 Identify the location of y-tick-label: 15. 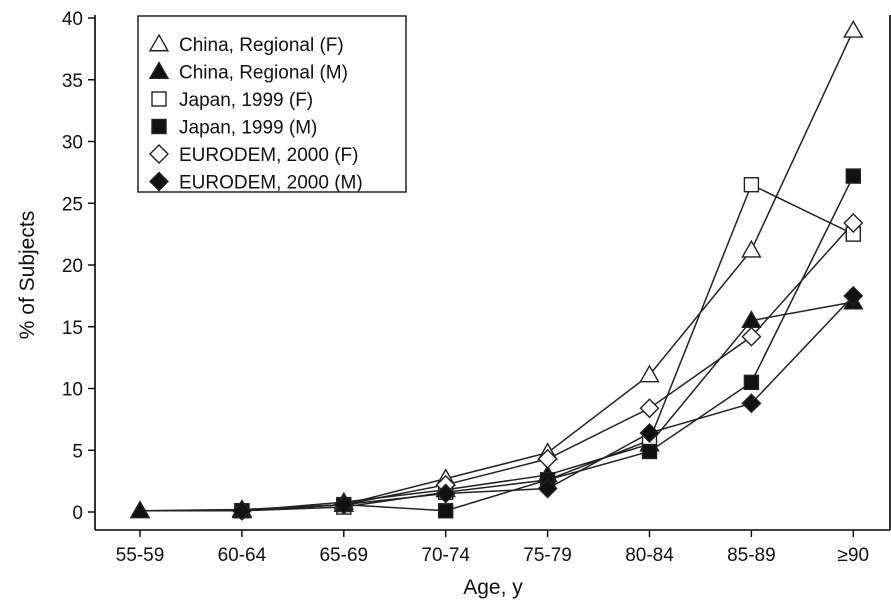
(72, 328).